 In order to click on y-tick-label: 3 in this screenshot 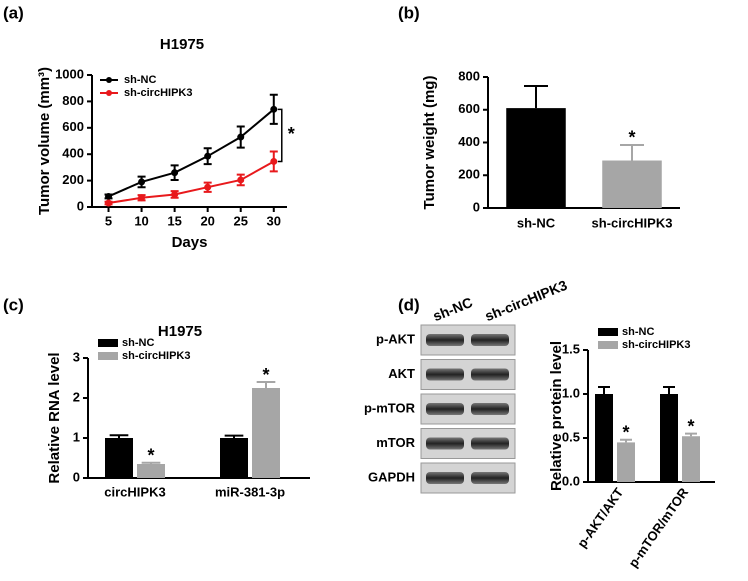, I will do `click(76, 356)`.